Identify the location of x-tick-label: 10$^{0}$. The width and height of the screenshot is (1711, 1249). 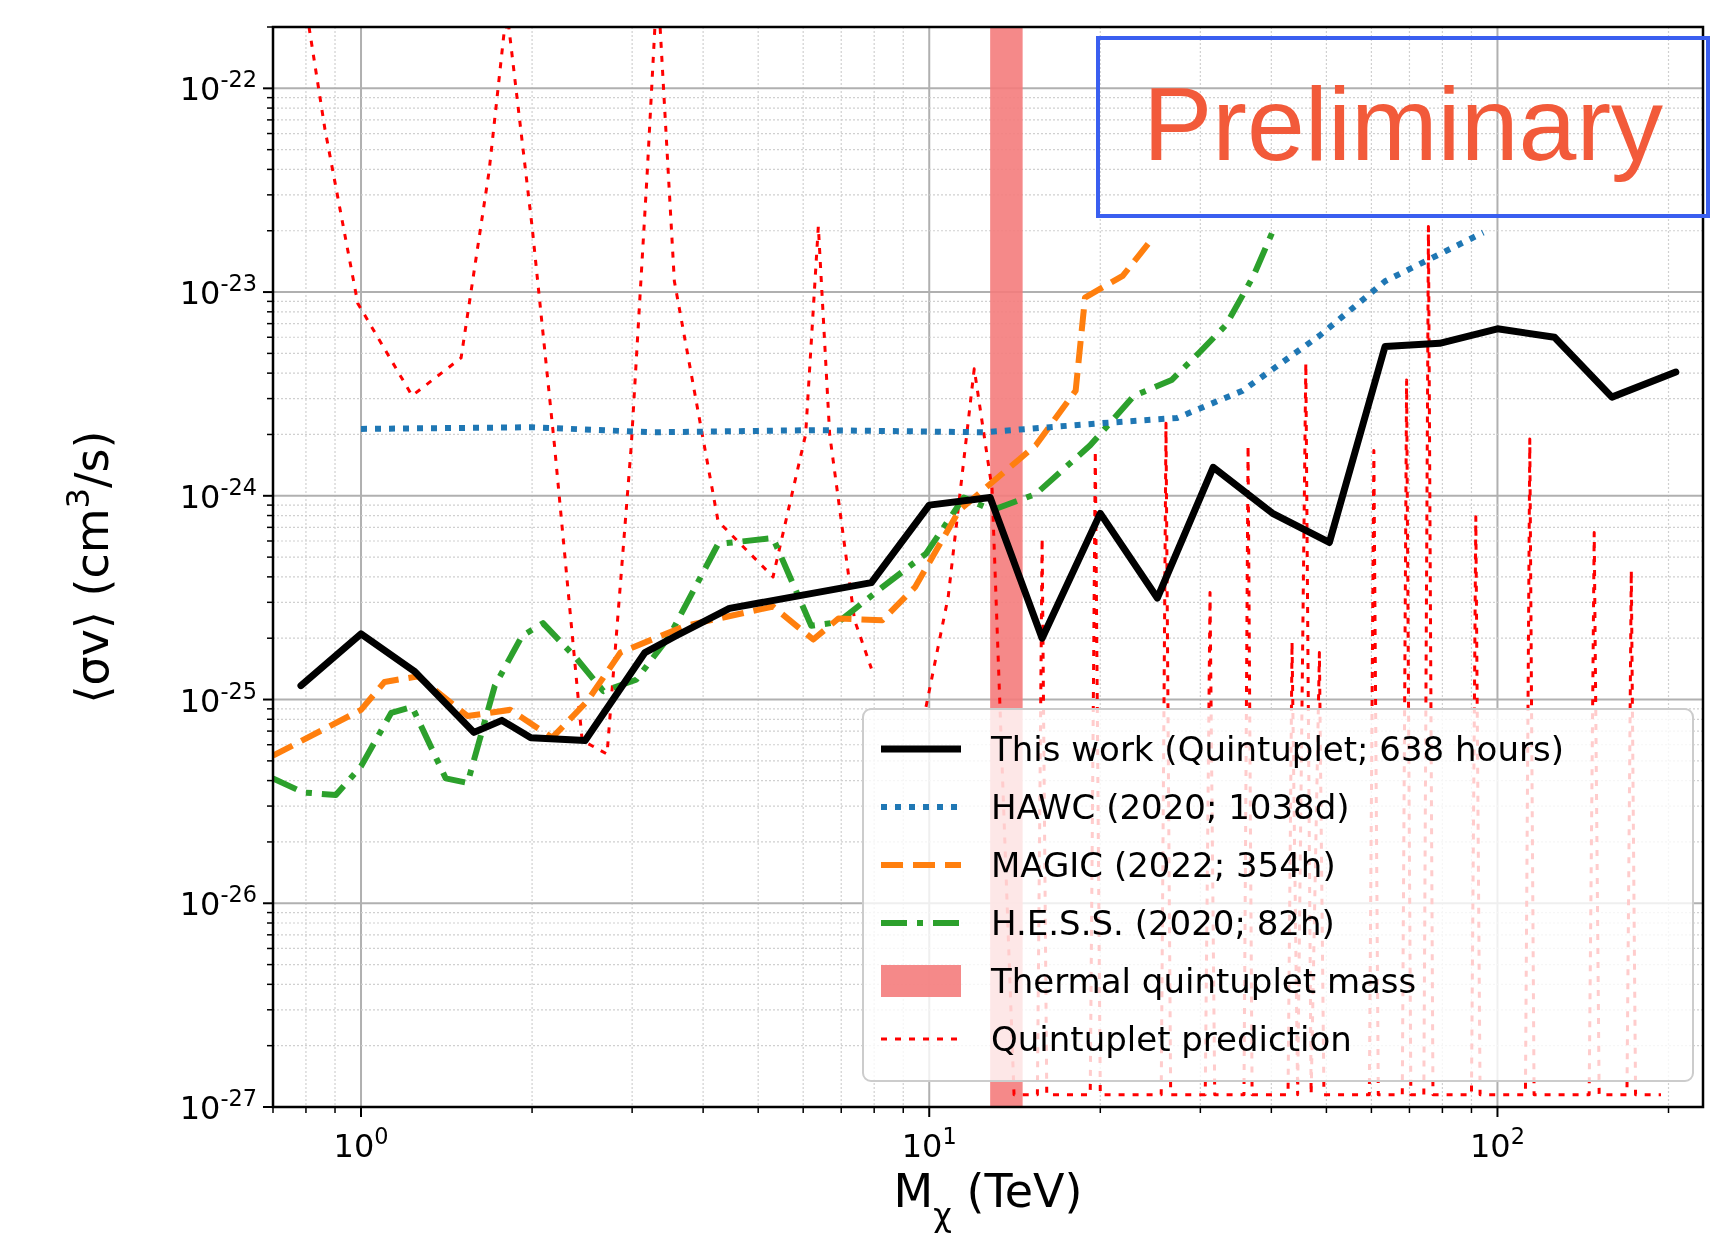
(361, 1144).